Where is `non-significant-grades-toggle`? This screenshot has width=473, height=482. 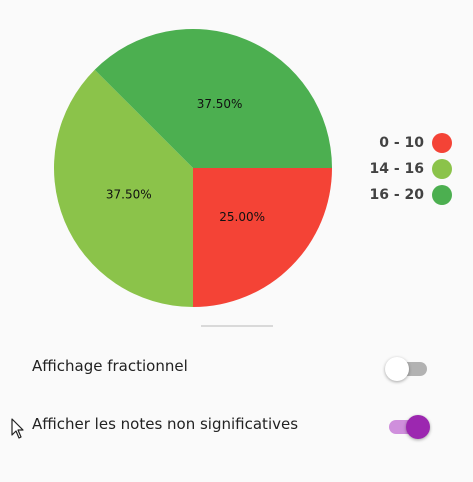 non-significant-grades-toggle is located at coordinates (407, 427).